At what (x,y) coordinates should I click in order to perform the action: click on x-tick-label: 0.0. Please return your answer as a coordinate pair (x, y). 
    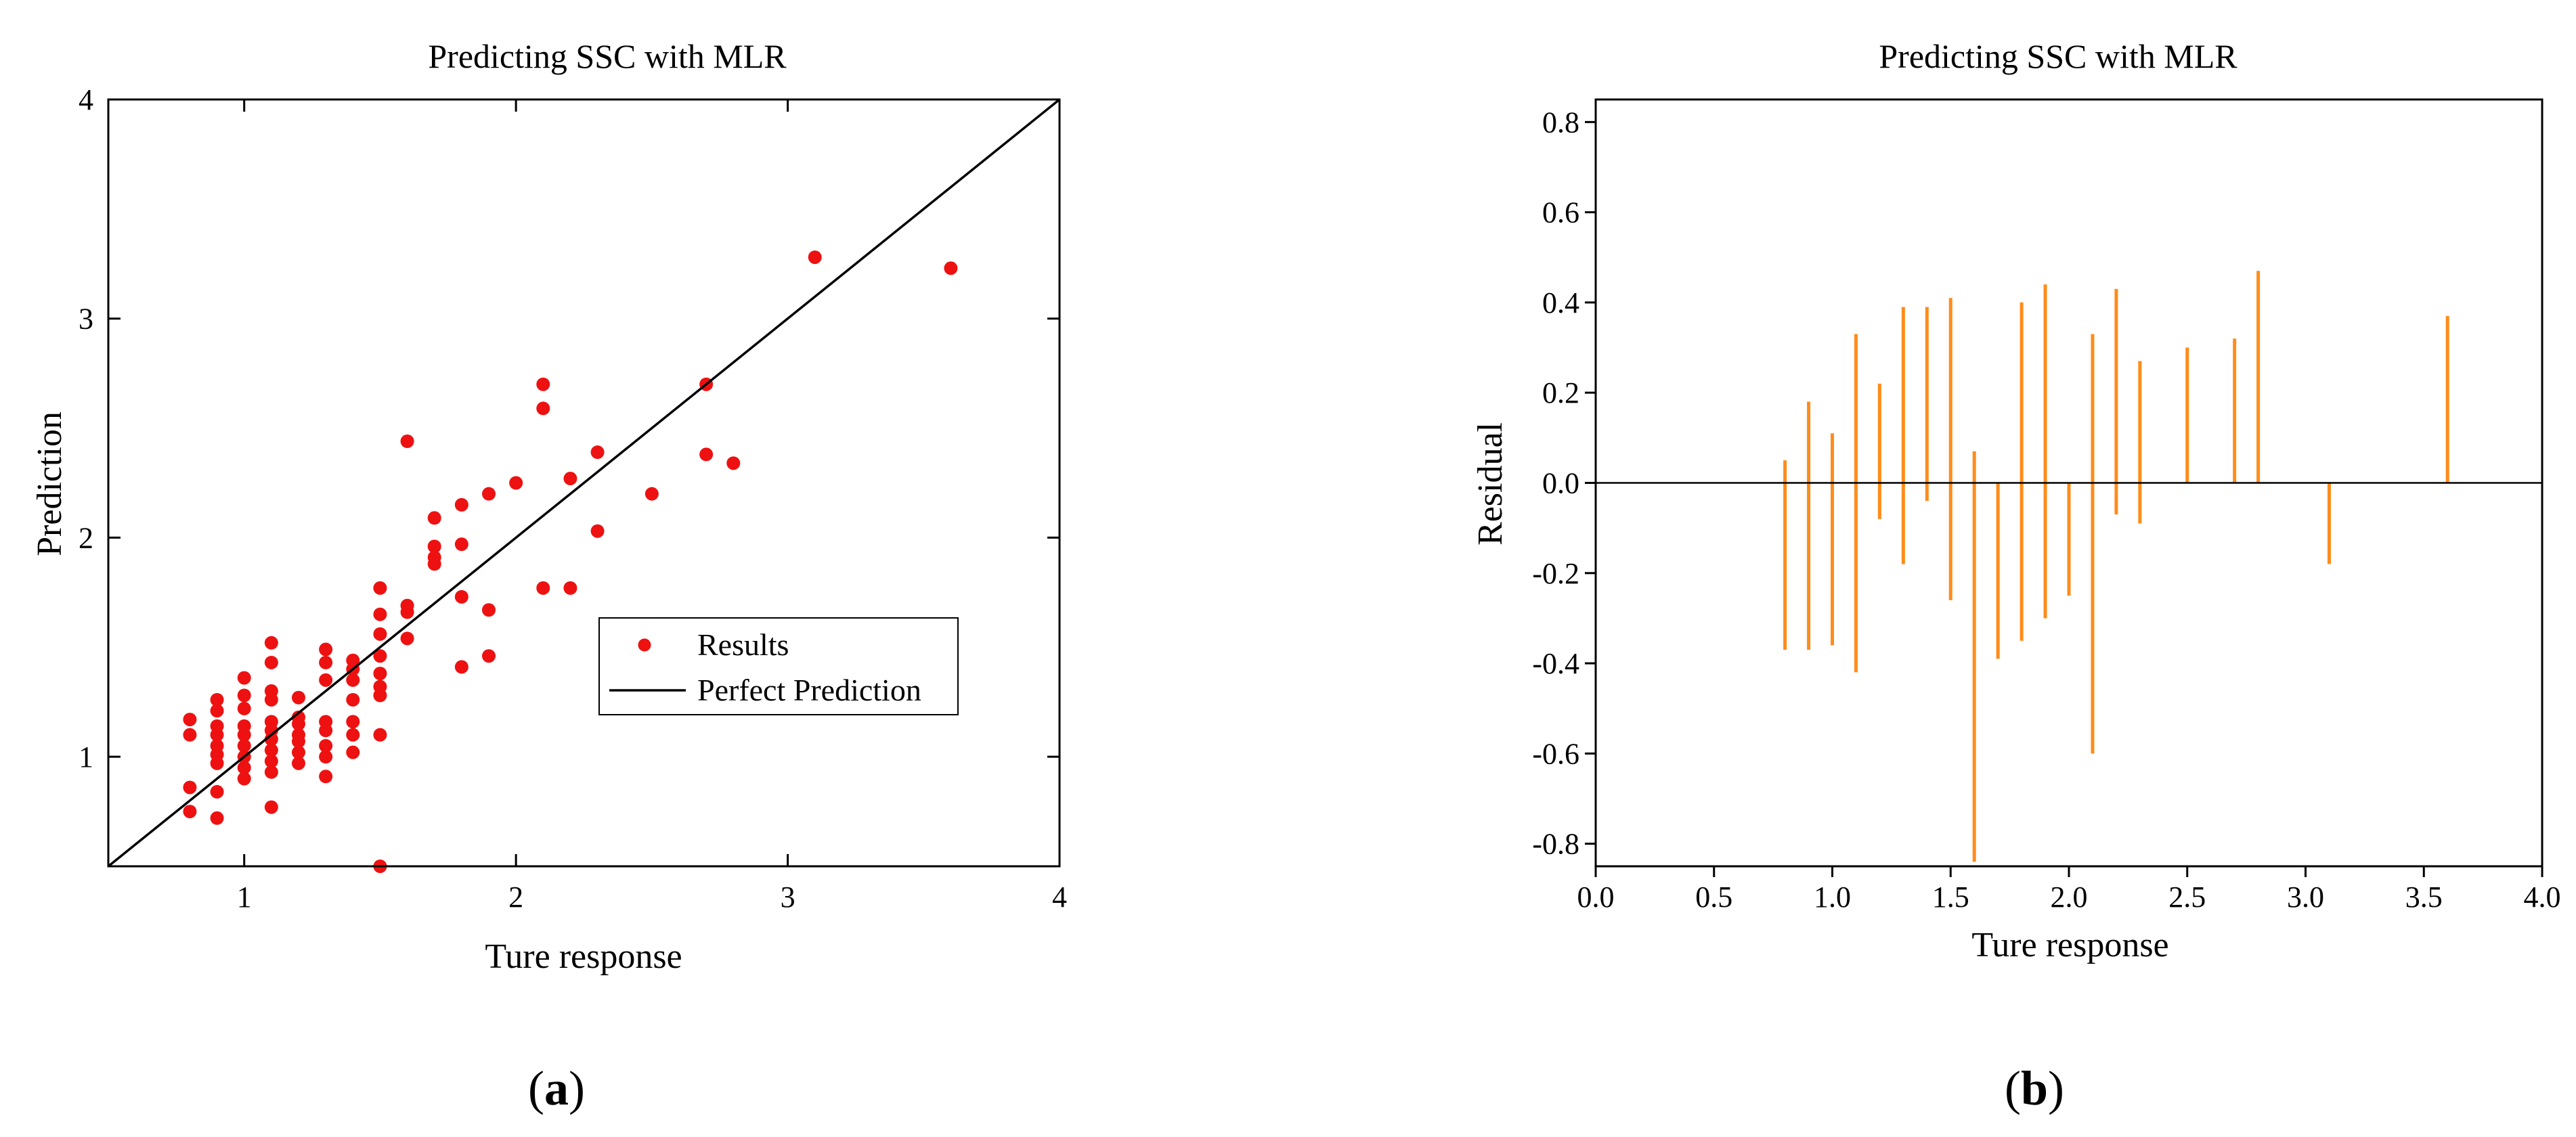
    Looking at the image, I should click on (1596, 897).